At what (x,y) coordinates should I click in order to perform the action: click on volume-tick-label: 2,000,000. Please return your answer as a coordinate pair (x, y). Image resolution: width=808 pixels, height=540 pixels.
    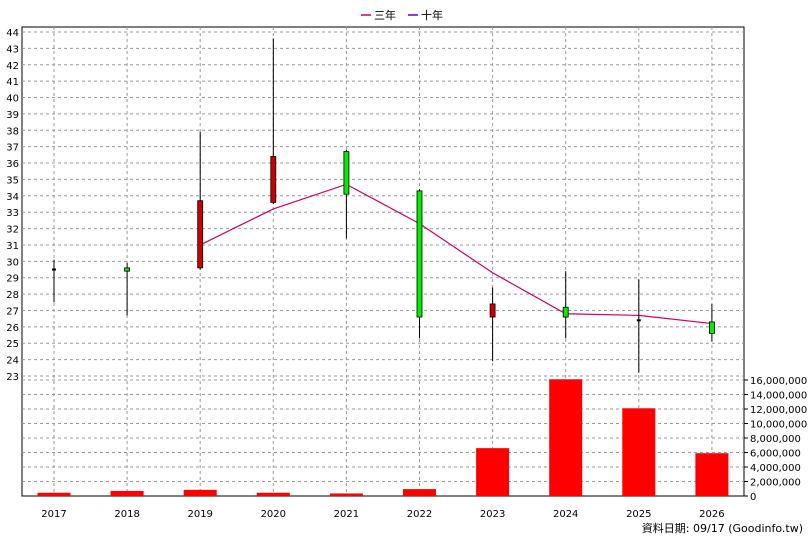
    Looking at the image, I should click on (775, 483).